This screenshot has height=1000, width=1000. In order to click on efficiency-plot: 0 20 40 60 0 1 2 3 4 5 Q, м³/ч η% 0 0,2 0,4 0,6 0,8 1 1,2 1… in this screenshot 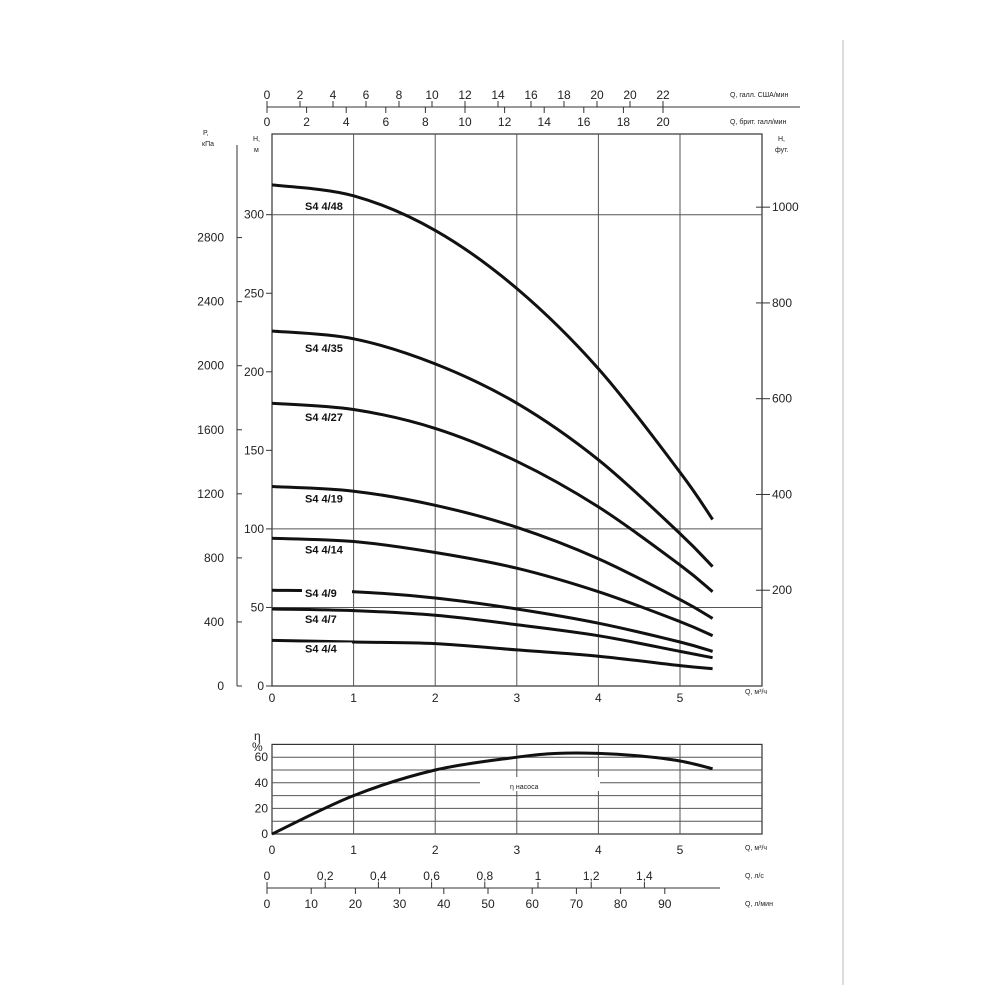, I will do `click(512, 820)`.